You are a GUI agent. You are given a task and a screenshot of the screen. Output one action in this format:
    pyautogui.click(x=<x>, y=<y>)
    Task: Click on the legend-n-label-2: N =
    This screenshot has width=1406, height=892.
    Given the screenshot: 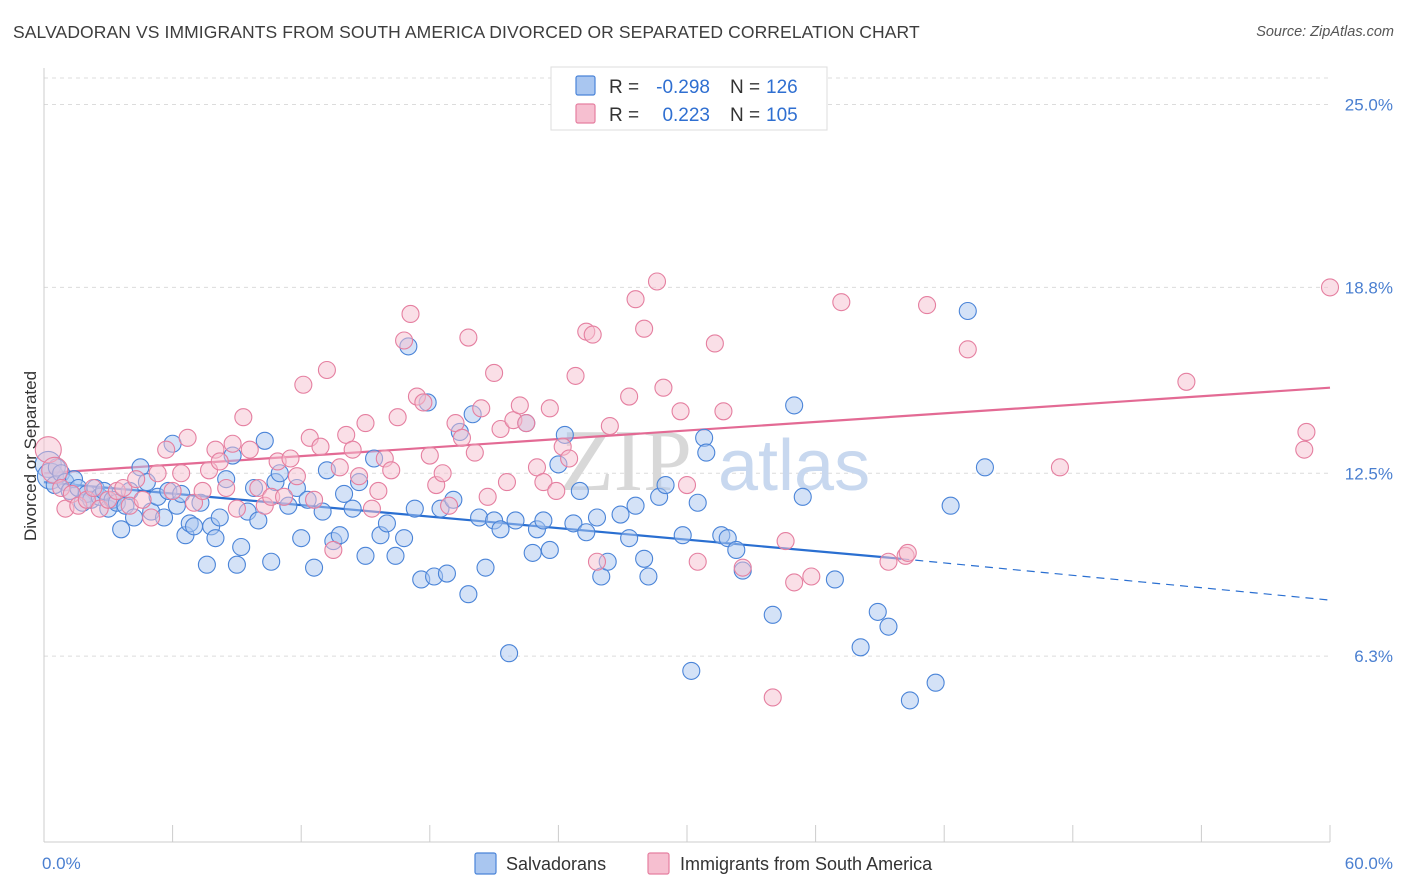 What is the action you would take?
    pyautogui.click(x=745, y=115)
    